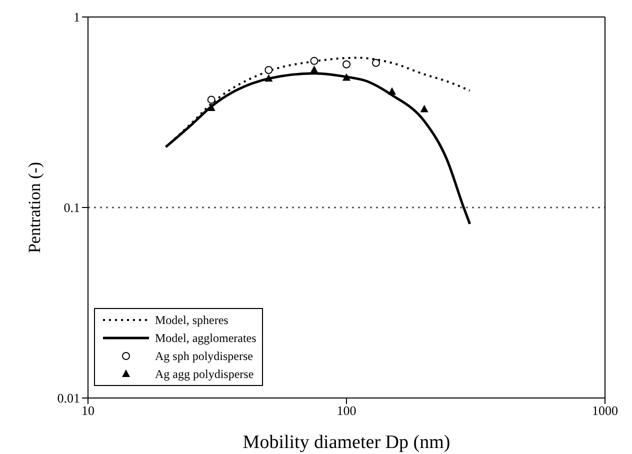  I want to click on legend-label: Ag agg polydisperse, so click(204, 374).